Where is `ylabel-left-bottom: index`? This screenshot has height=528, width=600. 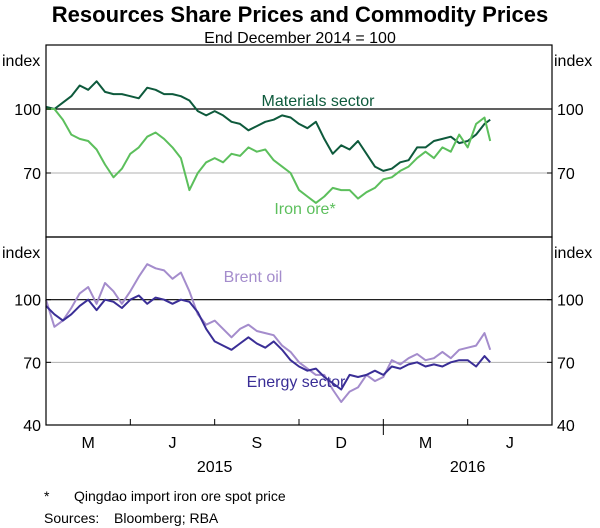 ylabel-left-bottom: index is located at coordinates (21, 253).